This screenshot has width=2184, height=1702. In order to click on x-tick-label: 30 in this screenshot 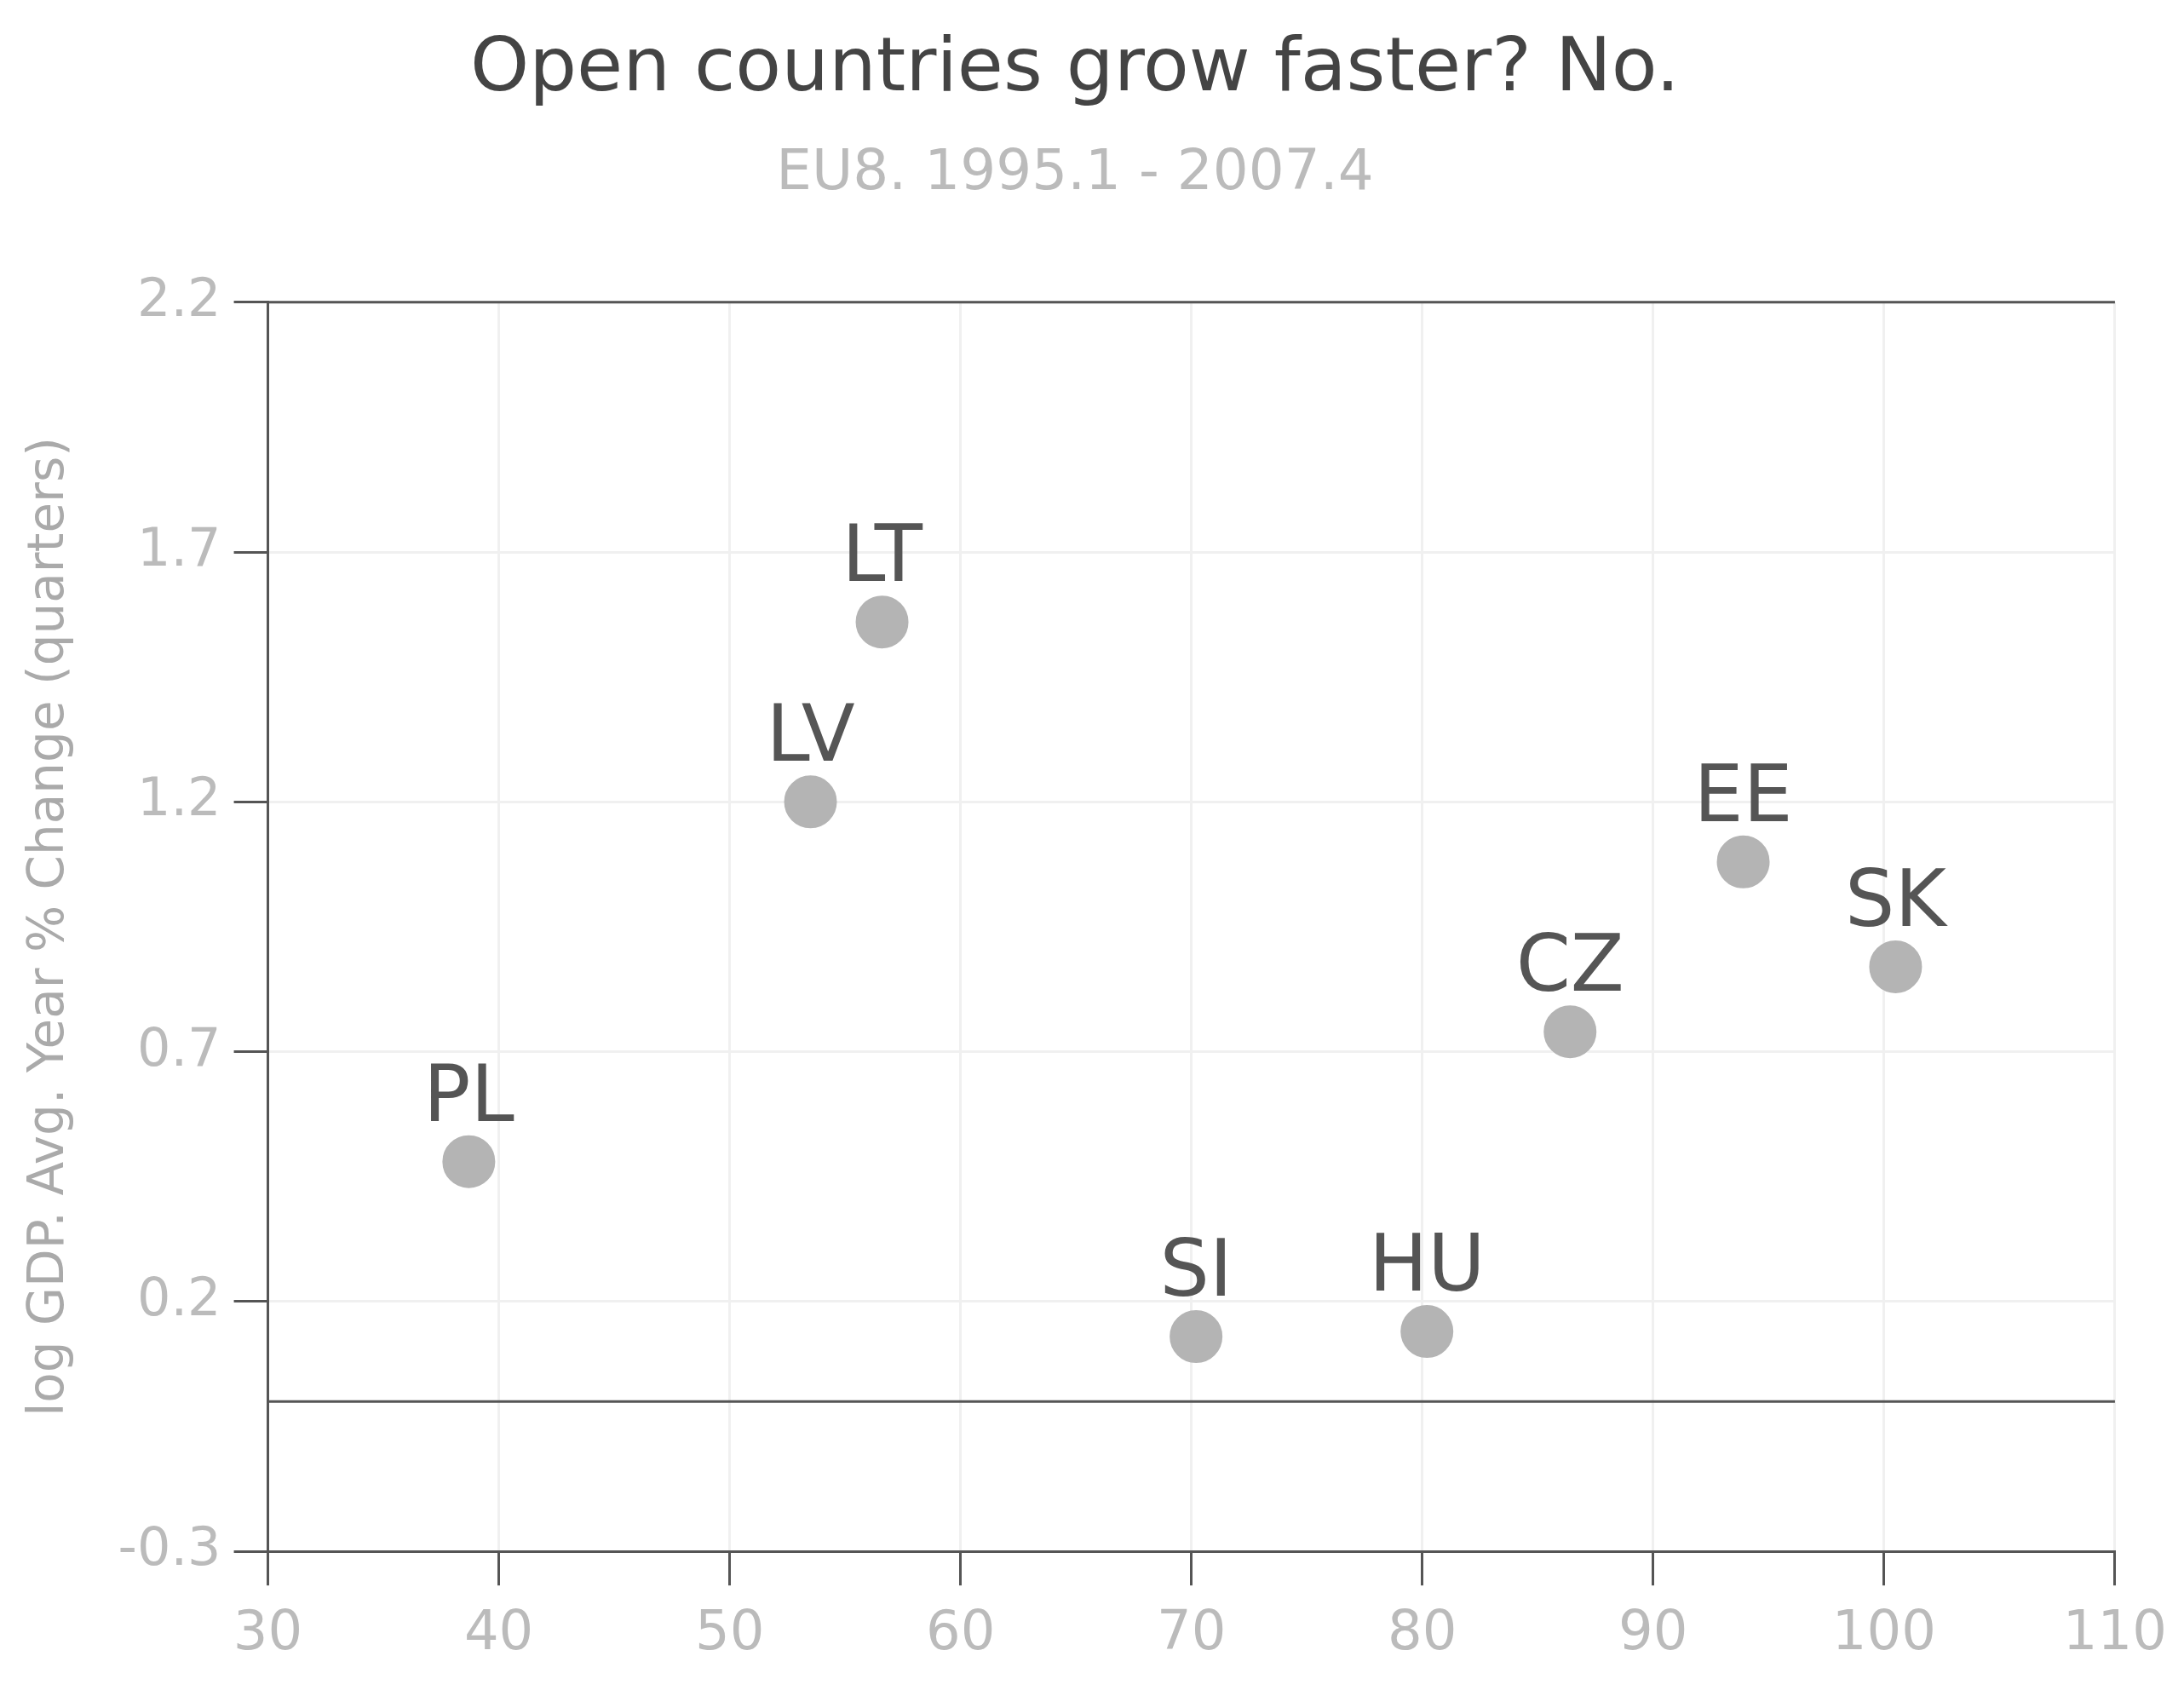, I will do `click(268, 1631)`.